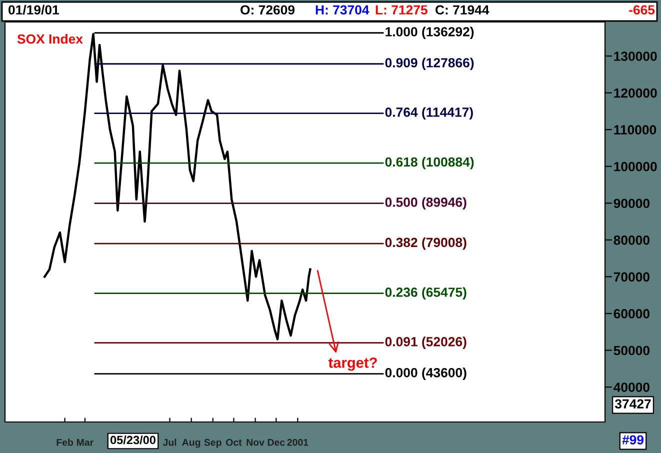  I want to click on y-tick-label: 90000, so click(632, 203).